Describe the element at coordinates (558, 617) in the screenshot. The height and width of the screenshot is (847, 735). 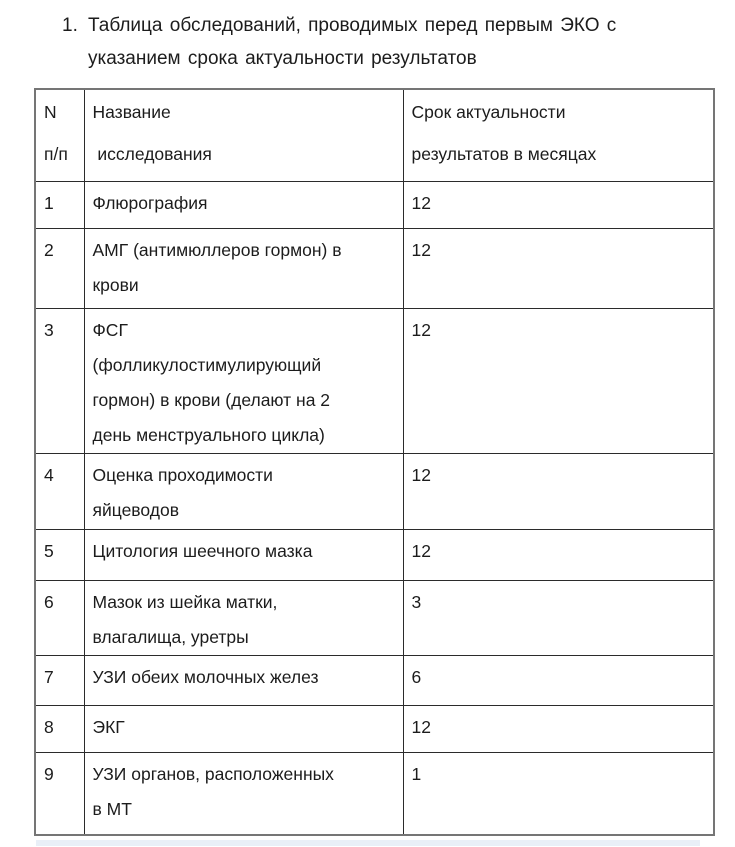
I see `cell-months: 3` at that location.